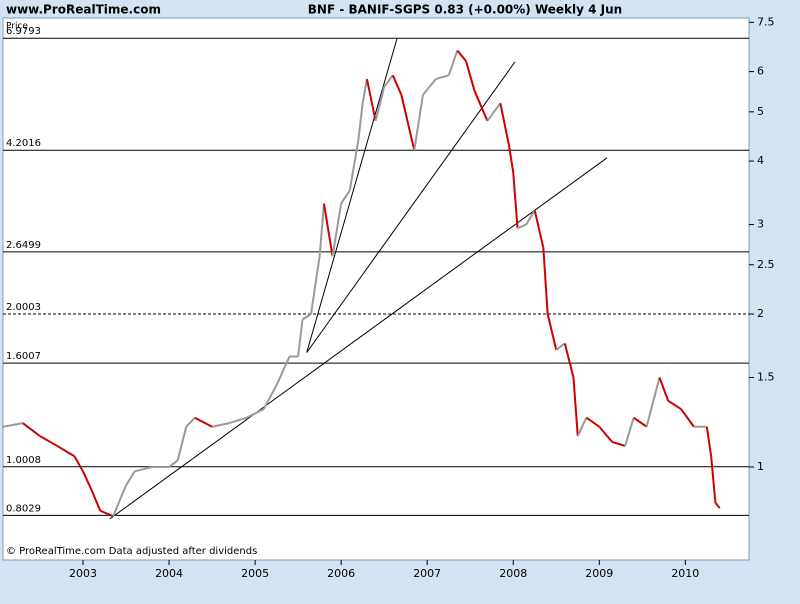 Image resolution: width=800 pixels, height=604 pixels. I want to click on y-tick-label: 2, so click(760, 313).